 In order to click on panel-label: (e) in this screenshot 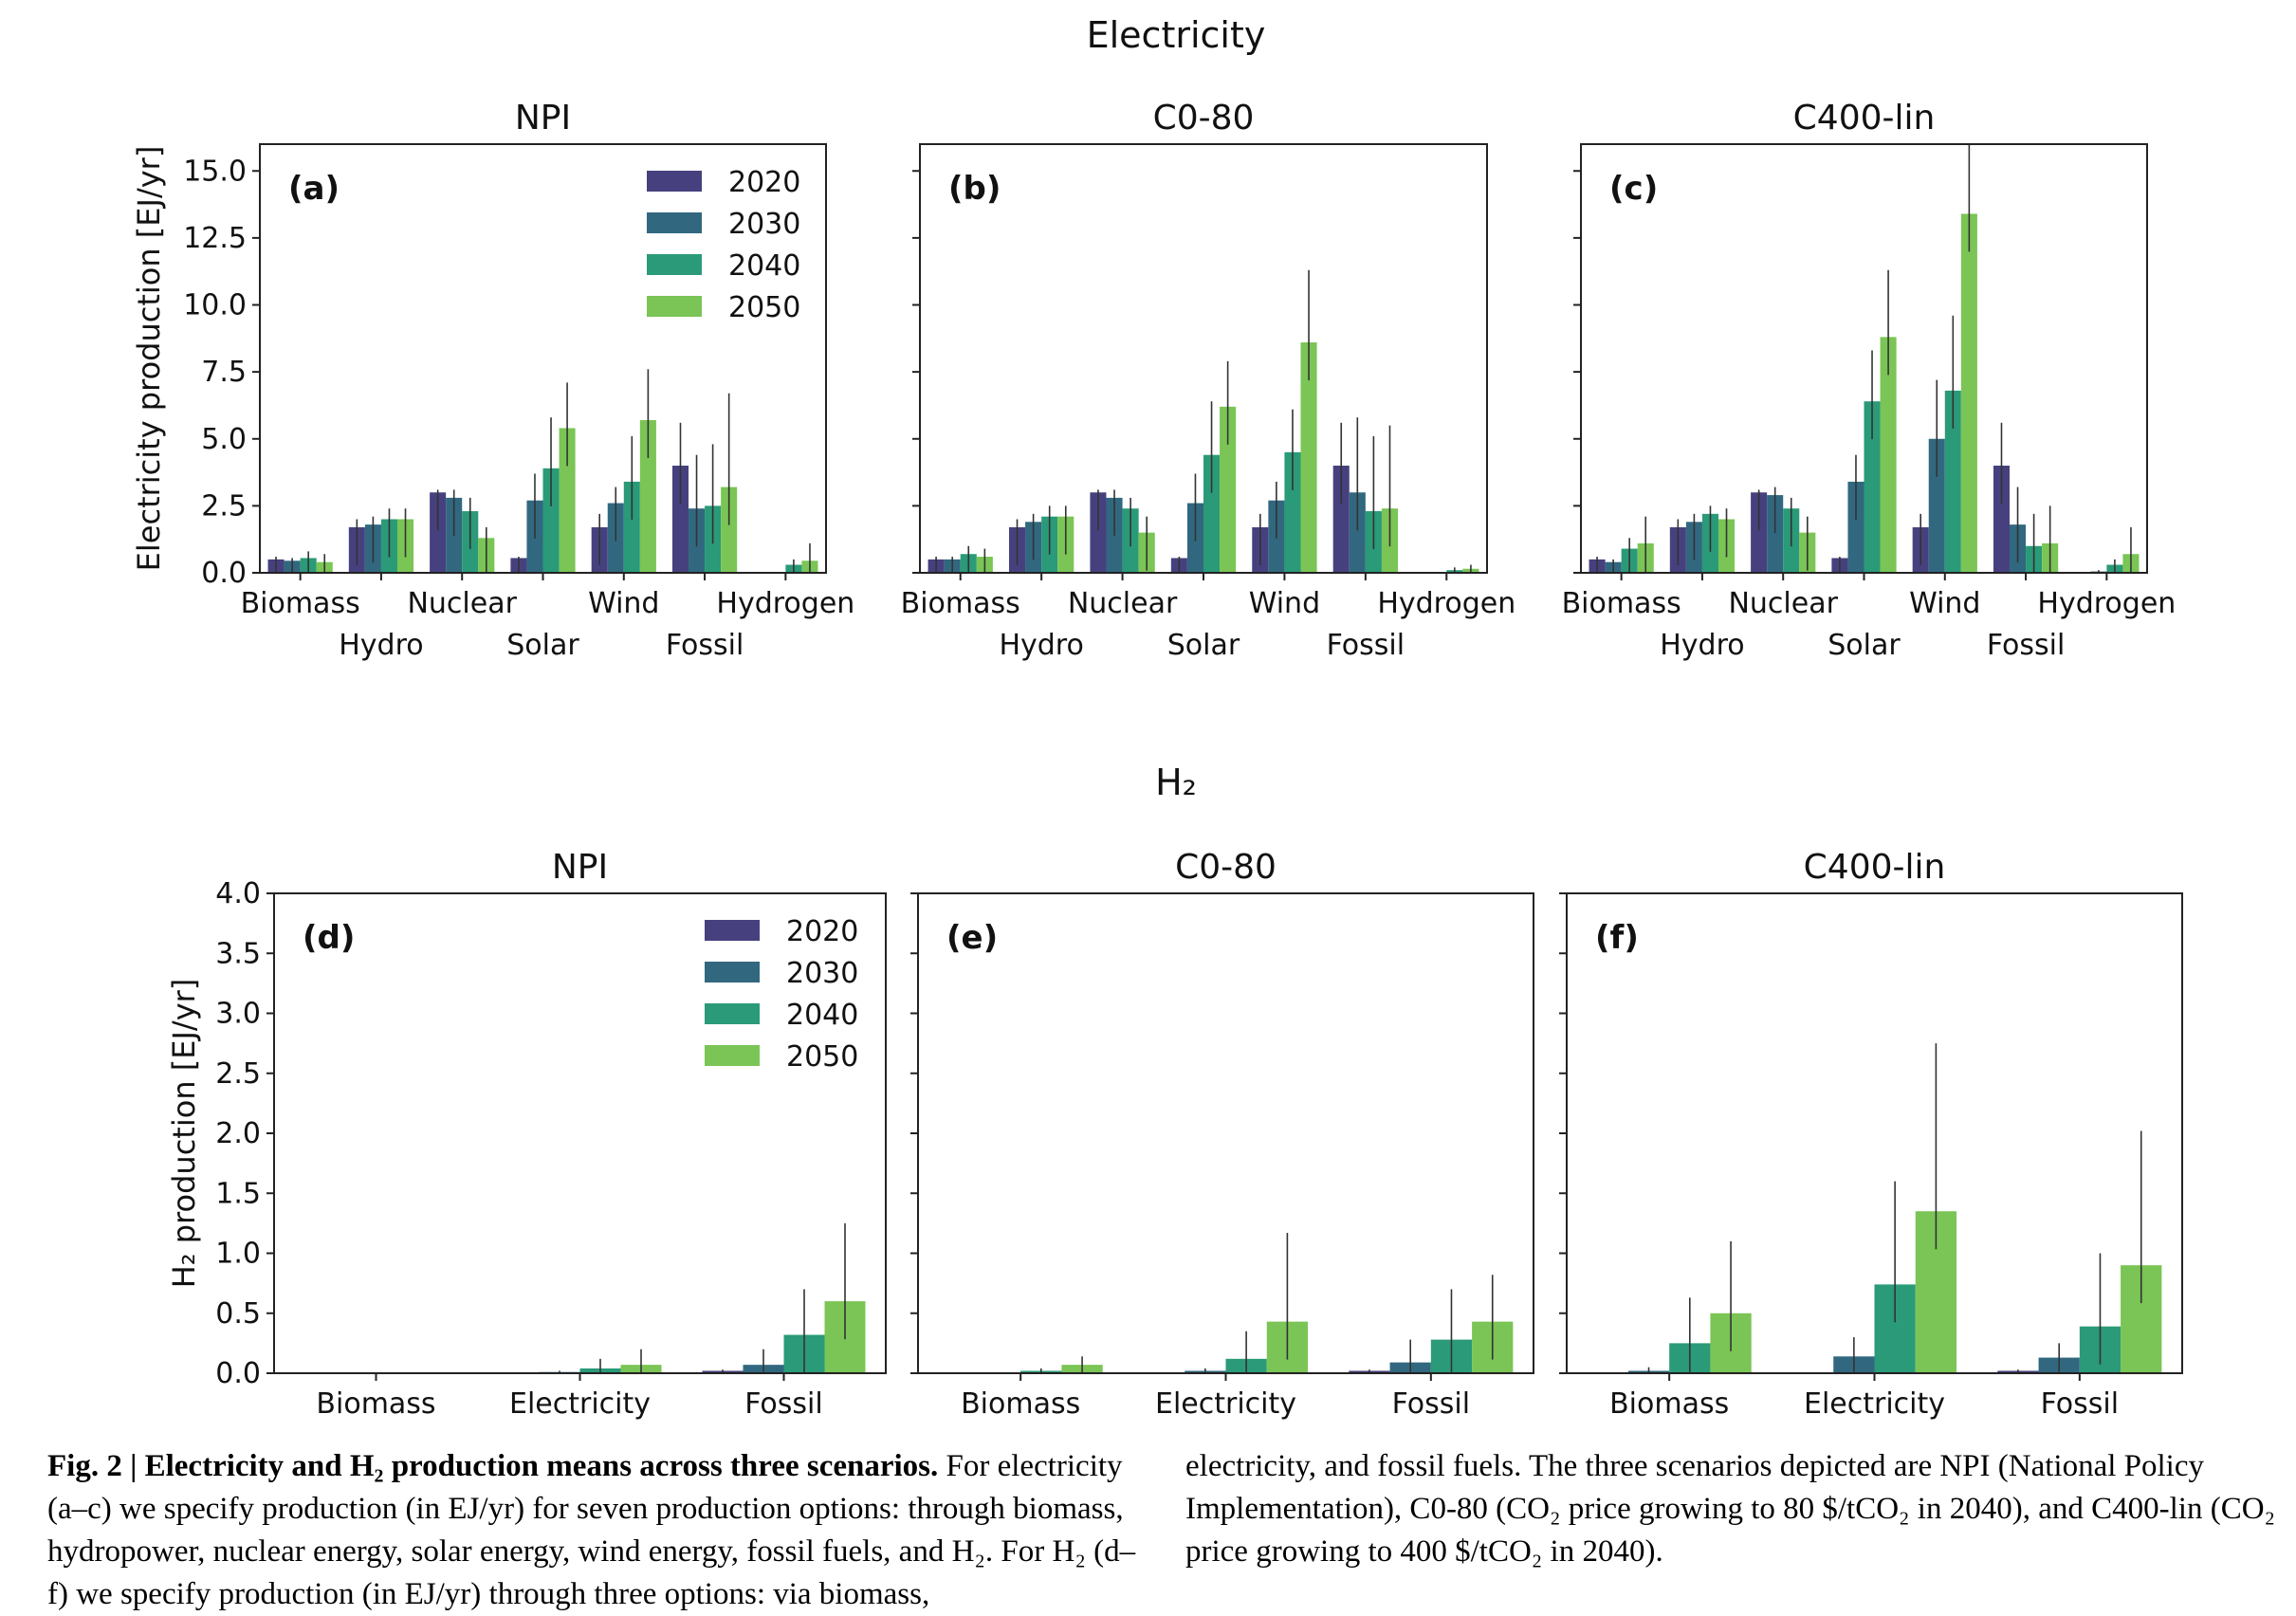, I will do `click(972, 938)`.